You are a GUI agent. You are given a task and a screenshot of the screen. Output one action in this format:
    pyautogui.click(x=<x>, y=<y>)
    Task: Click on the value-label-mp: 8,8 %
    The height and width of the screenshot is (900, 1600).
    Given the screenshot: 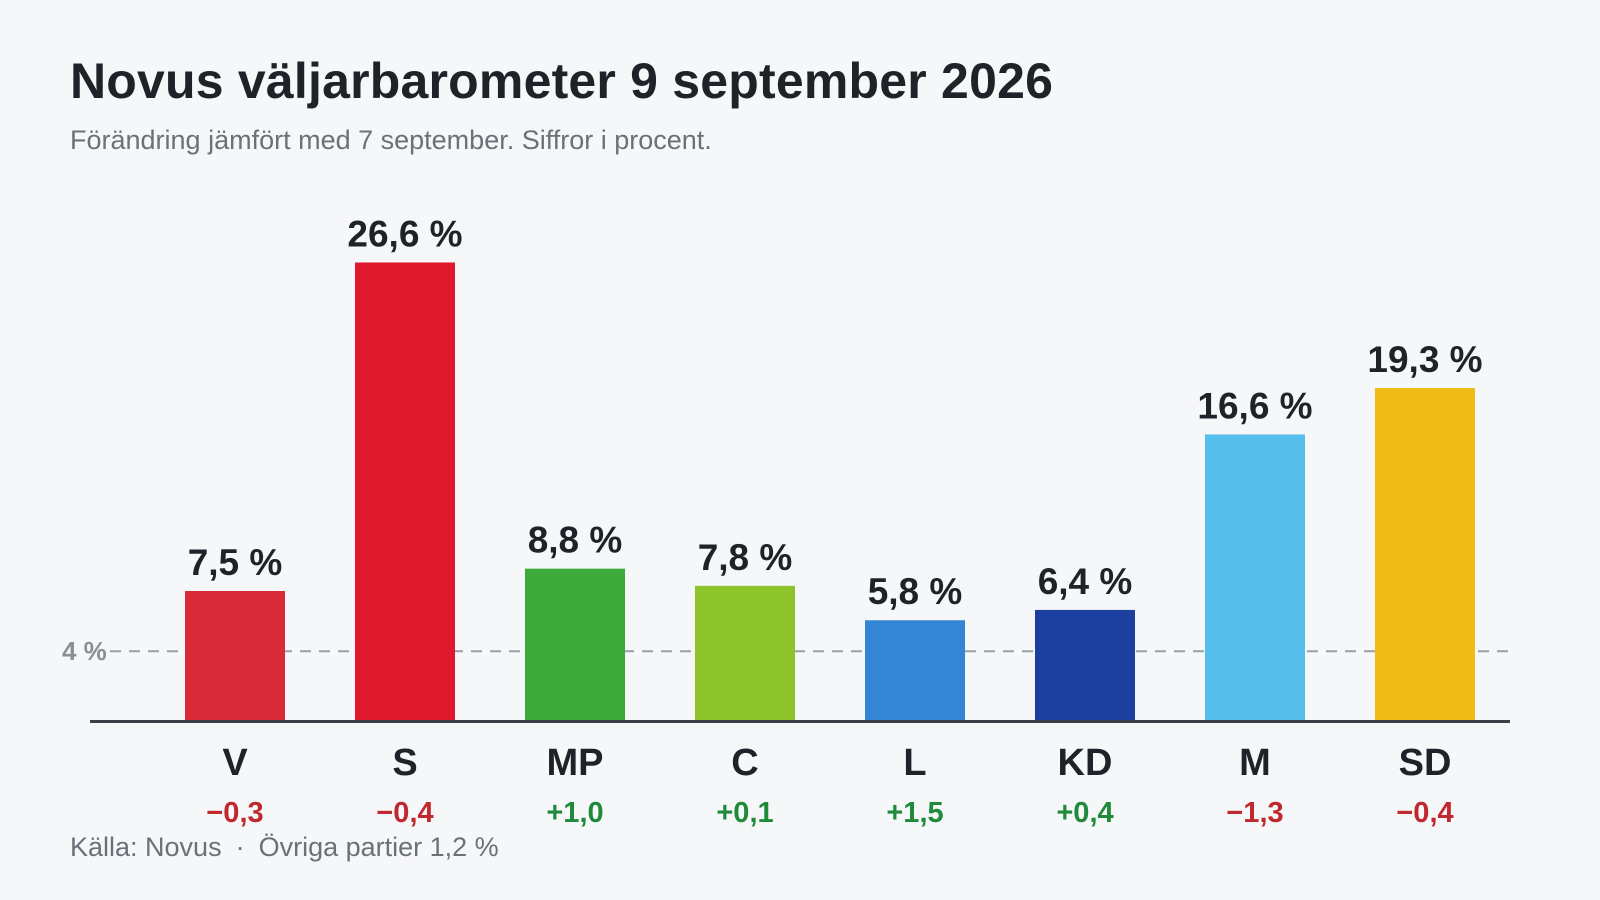 What is the action you would take?
    pyautogui.click(x=575, y=540)
    